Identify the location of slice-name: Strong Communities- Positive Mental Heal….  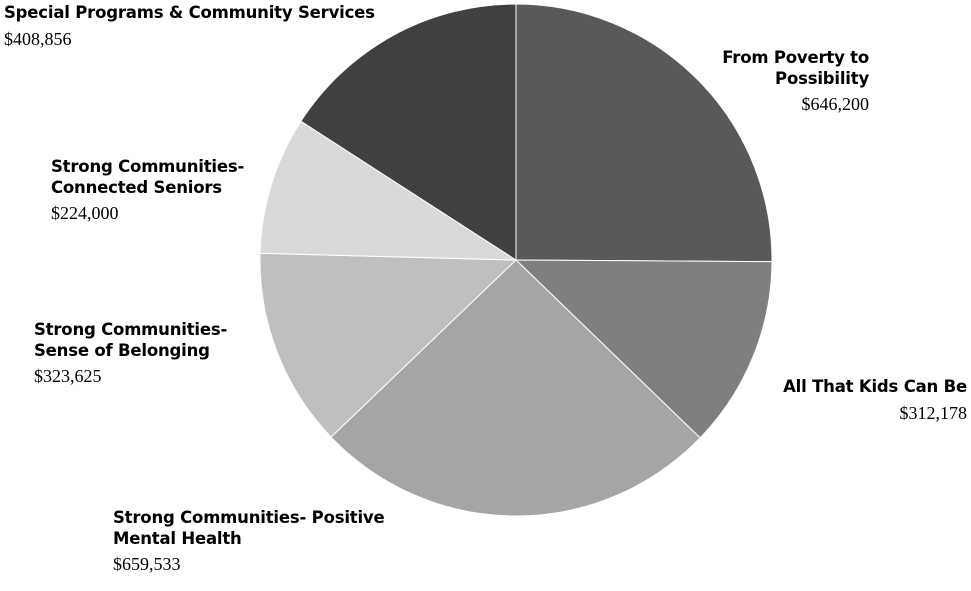
(249, 528).